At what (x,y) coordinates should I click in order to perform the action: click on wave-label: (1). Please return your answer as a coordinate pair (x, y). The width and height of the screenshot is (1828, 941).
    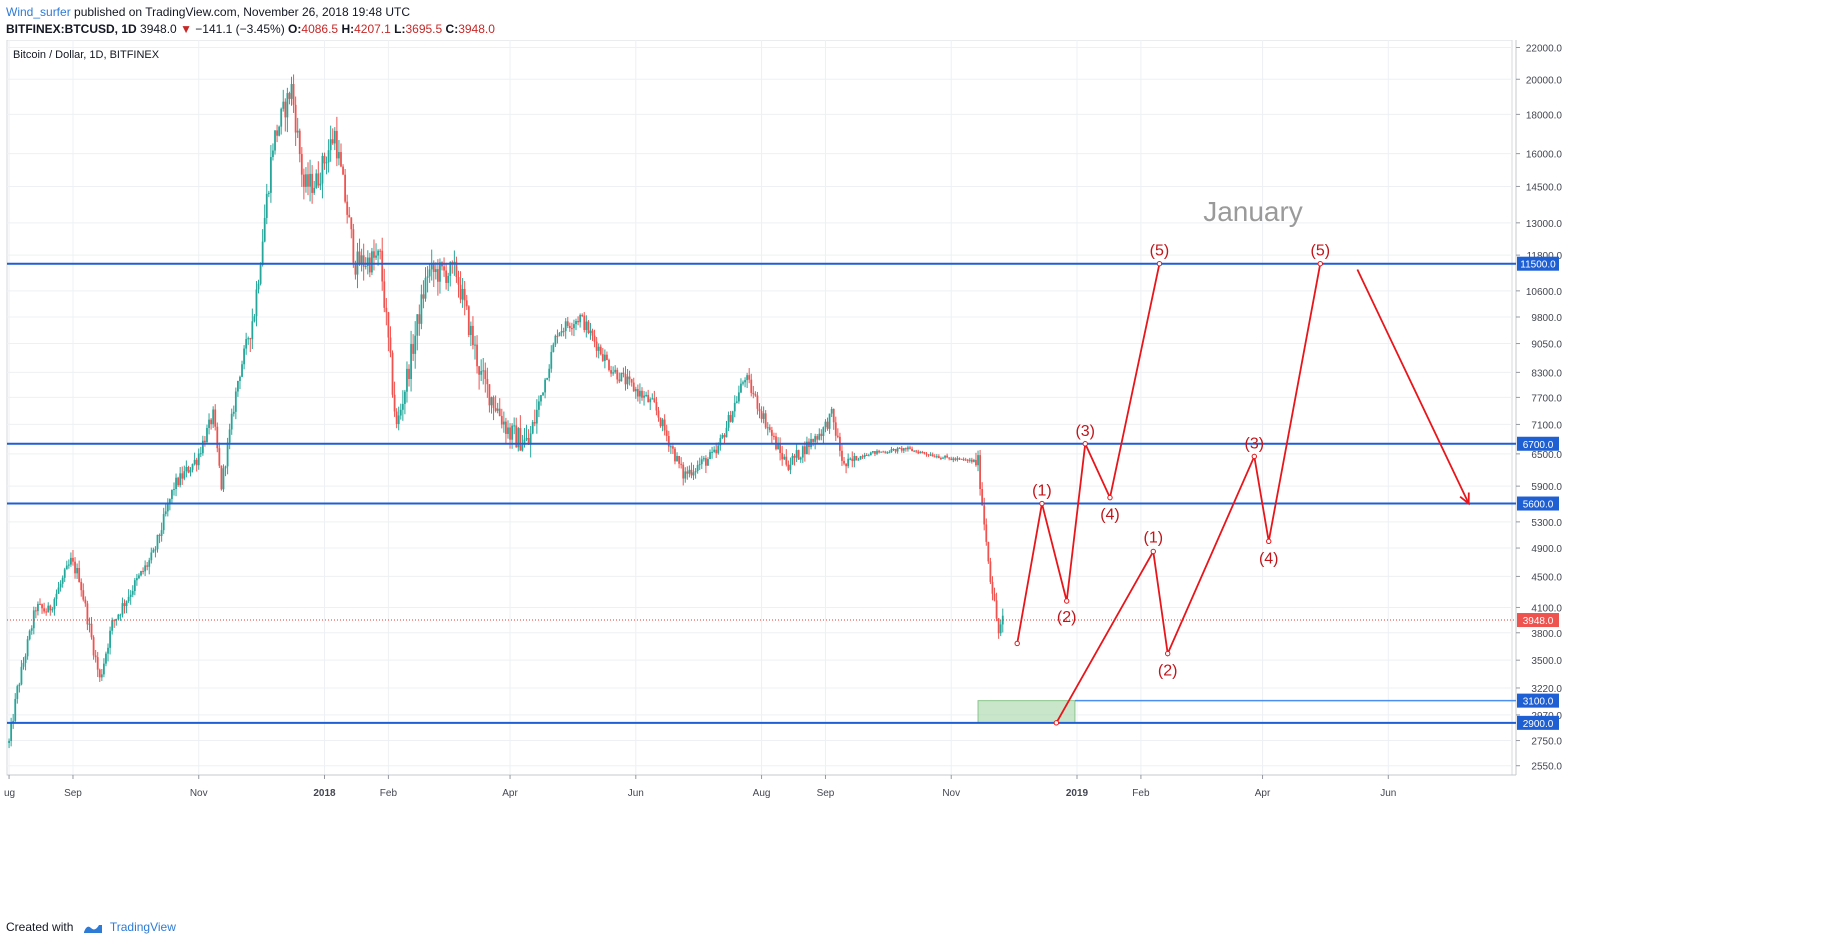
    Looking at the image, I should click on (1042, 491).